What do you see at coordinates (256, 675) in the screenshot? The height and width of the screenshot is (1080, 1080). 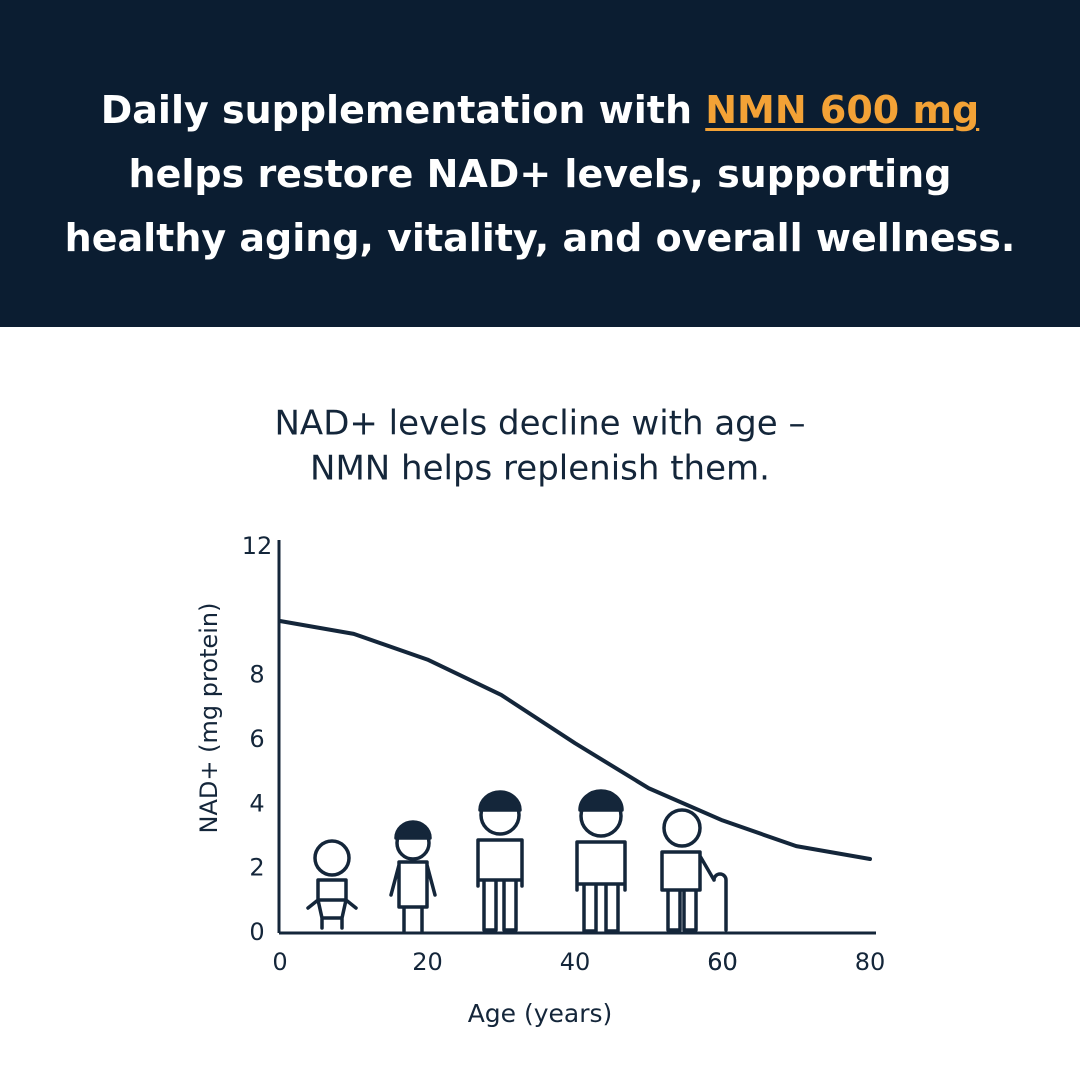 I see `y-tick-label: 8` at bounding box center [256, 675].